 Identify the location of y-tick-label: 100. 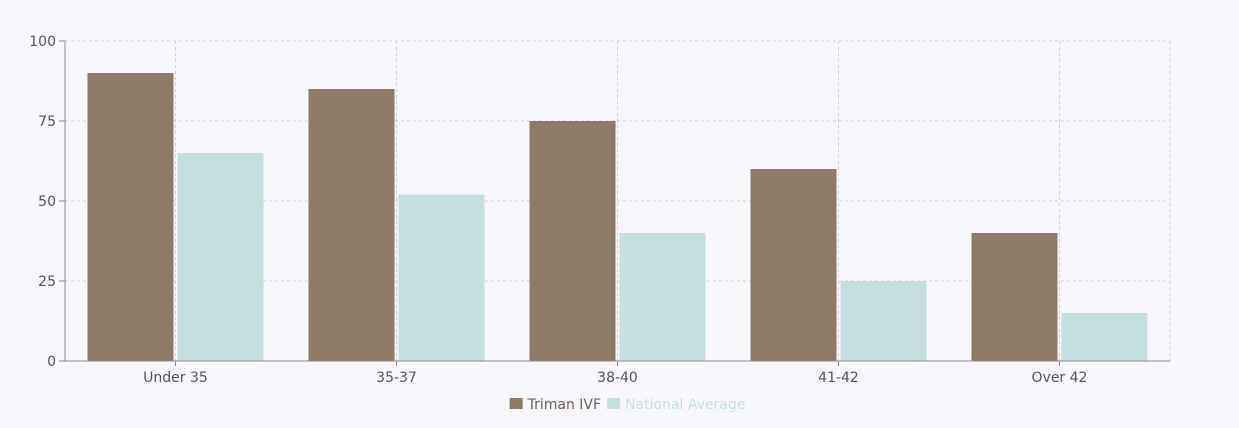
(42, 42).